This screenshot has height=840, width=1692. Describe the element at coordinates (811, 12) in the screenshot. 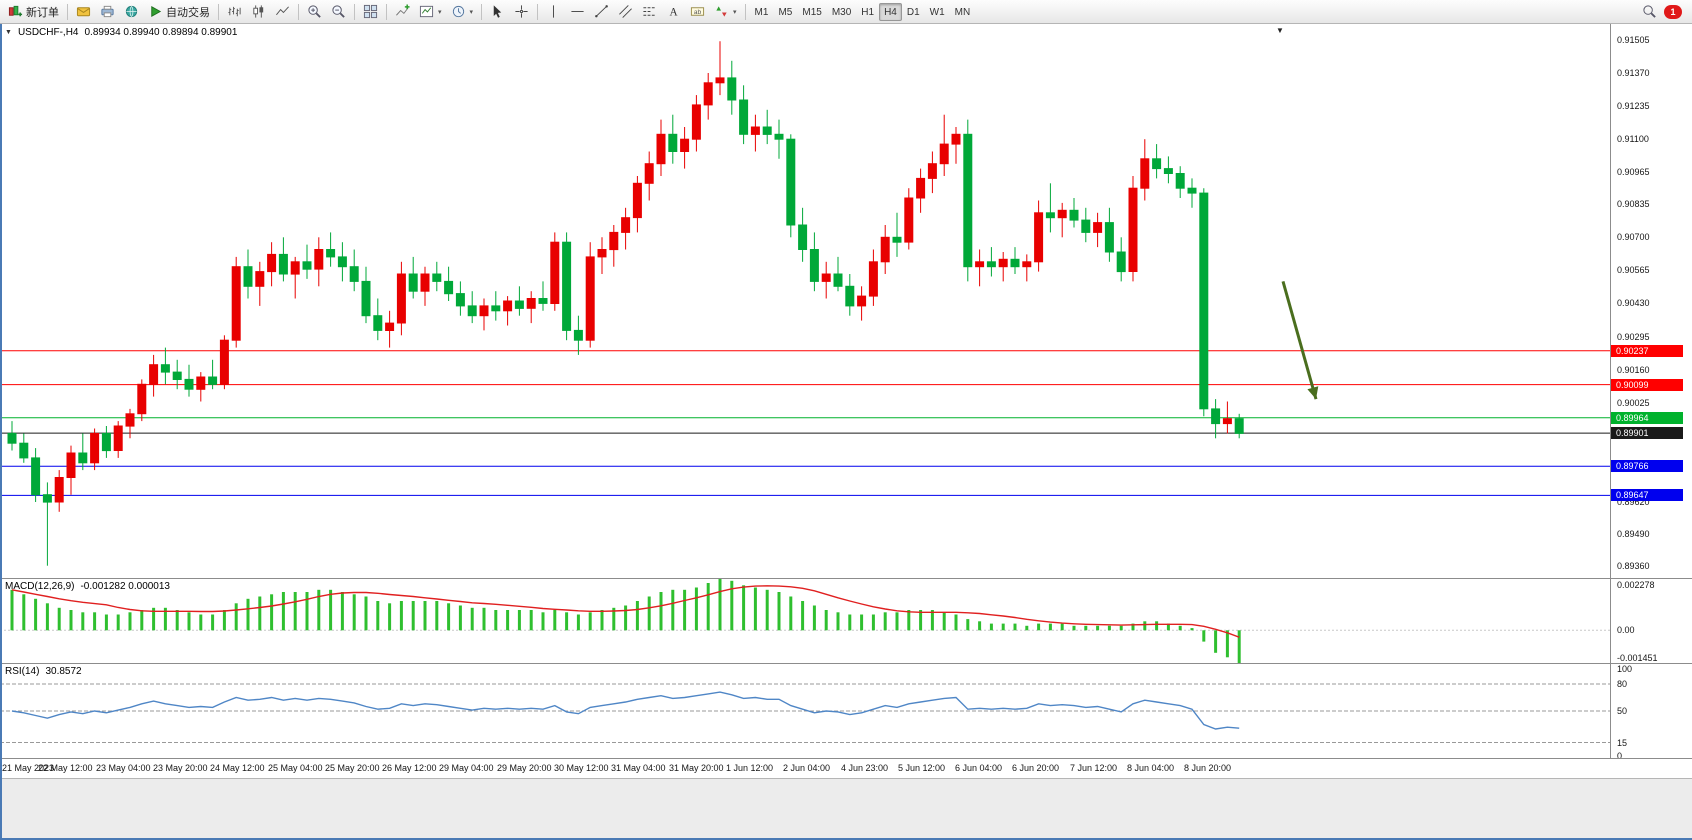

I see `timeframe-m15-button: M15` at that location.